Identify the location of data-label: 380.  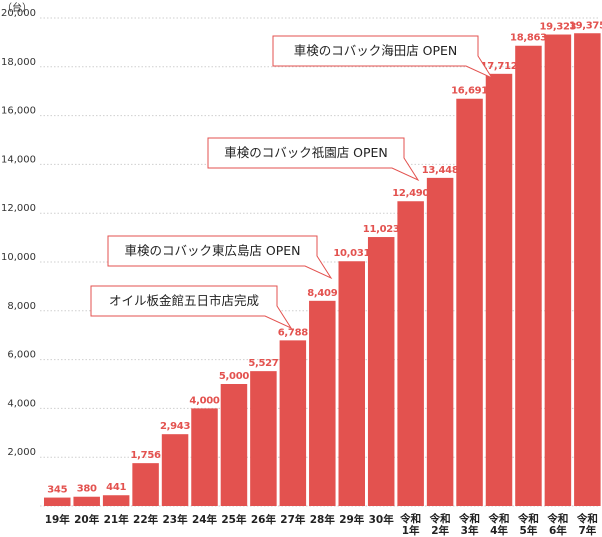
(87, 489).